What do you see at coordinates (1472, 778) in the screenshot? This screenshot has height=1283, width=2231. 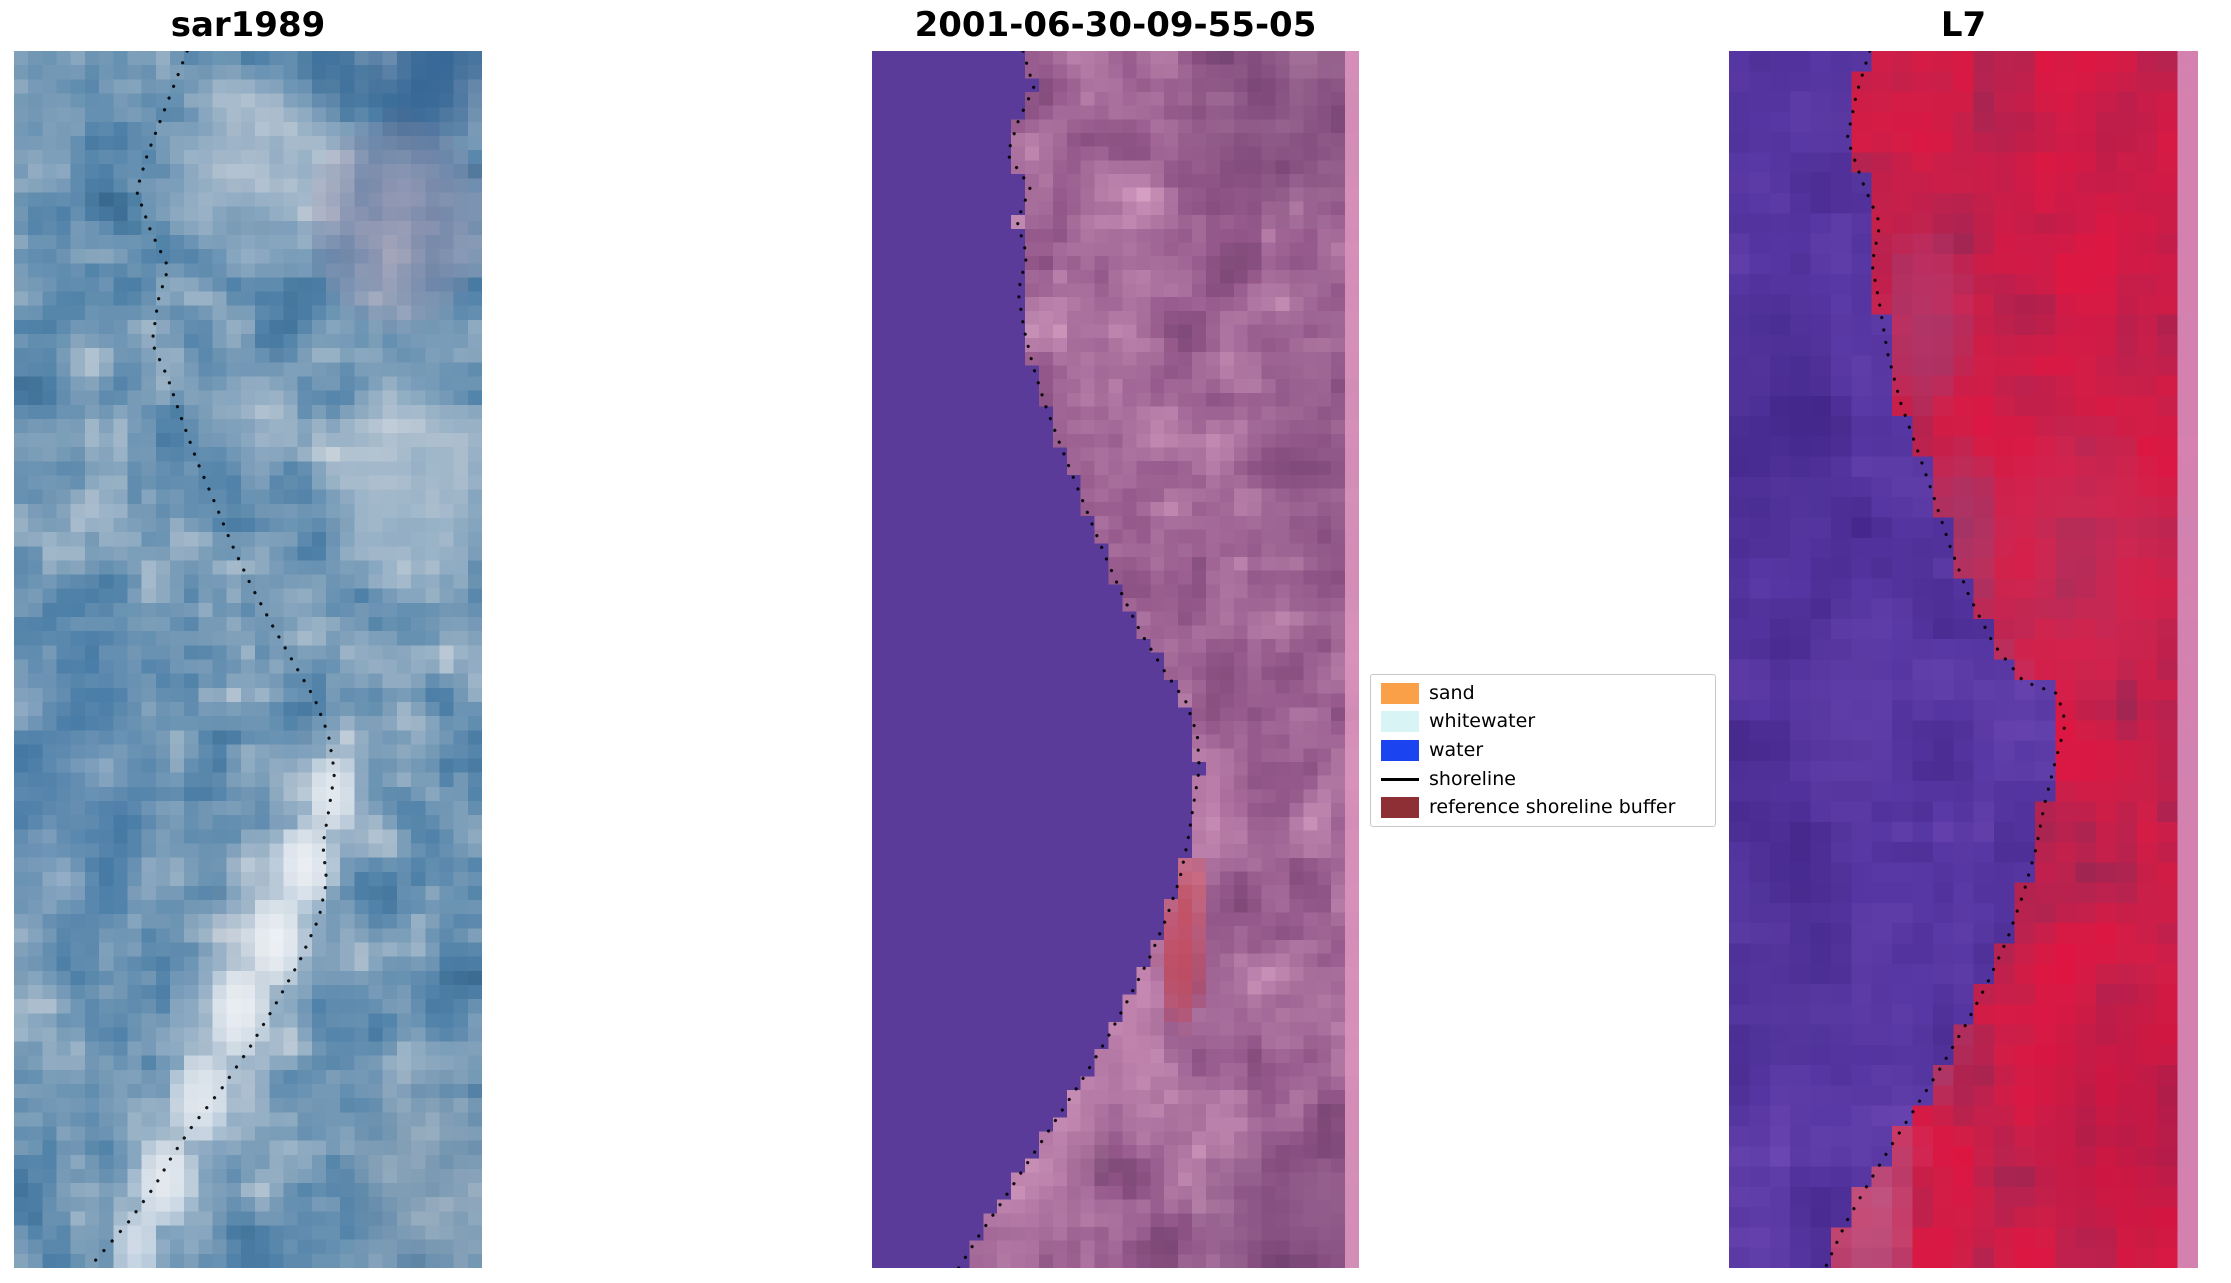 I see `legend-label: shoreline` at bounding box center [1472, 778].